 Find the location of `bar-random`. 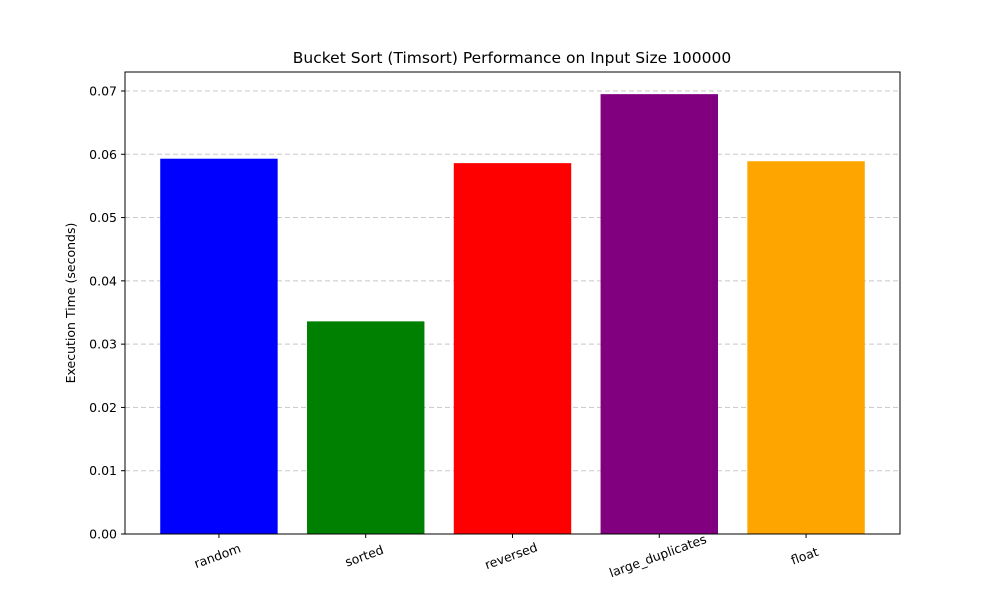

bar-random is located at coordinates (219, 346).